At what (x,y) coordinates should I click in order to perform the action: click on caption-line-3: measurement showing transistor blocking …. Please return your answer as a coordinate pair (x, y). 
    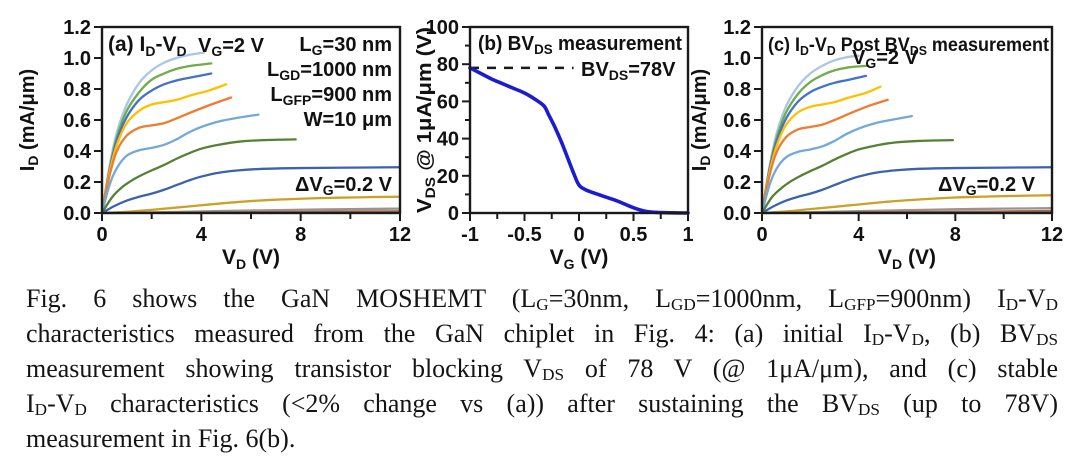
    Looking at the image, I should click on (542, 369).